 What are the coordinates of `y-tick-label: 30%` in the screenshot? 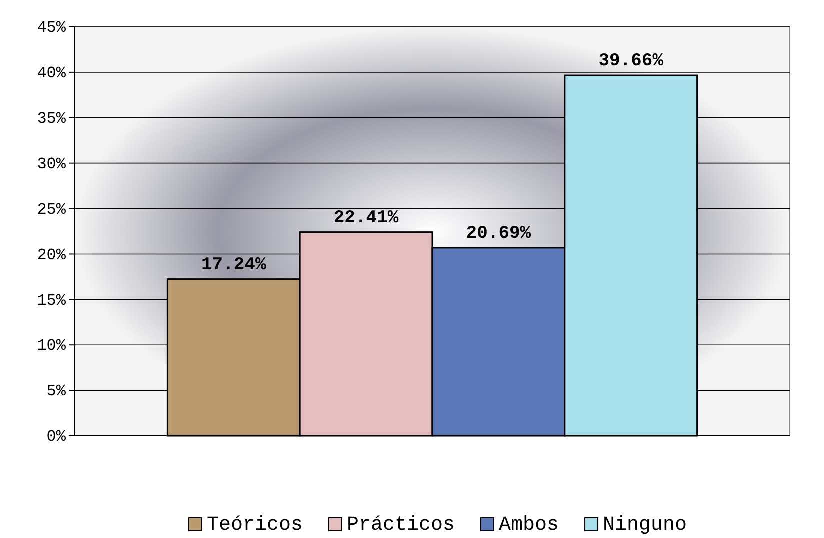 It's located at (51, 164).